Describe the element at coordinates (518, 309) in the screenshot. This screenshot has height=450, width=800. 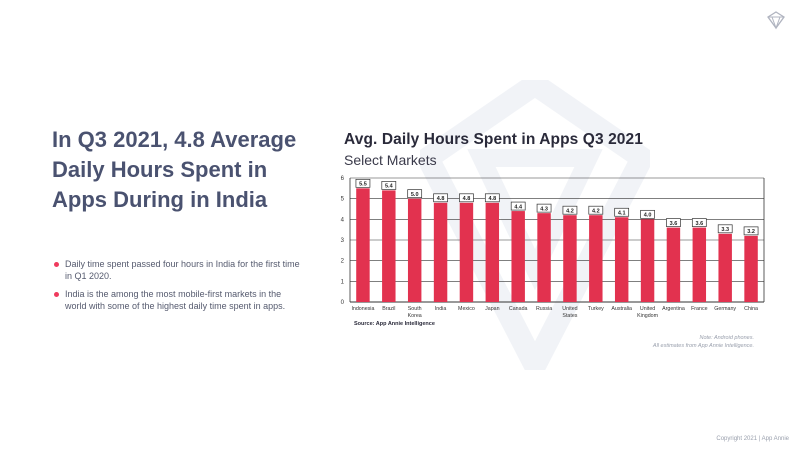
I see `x-tick-label: Canada` at that location.